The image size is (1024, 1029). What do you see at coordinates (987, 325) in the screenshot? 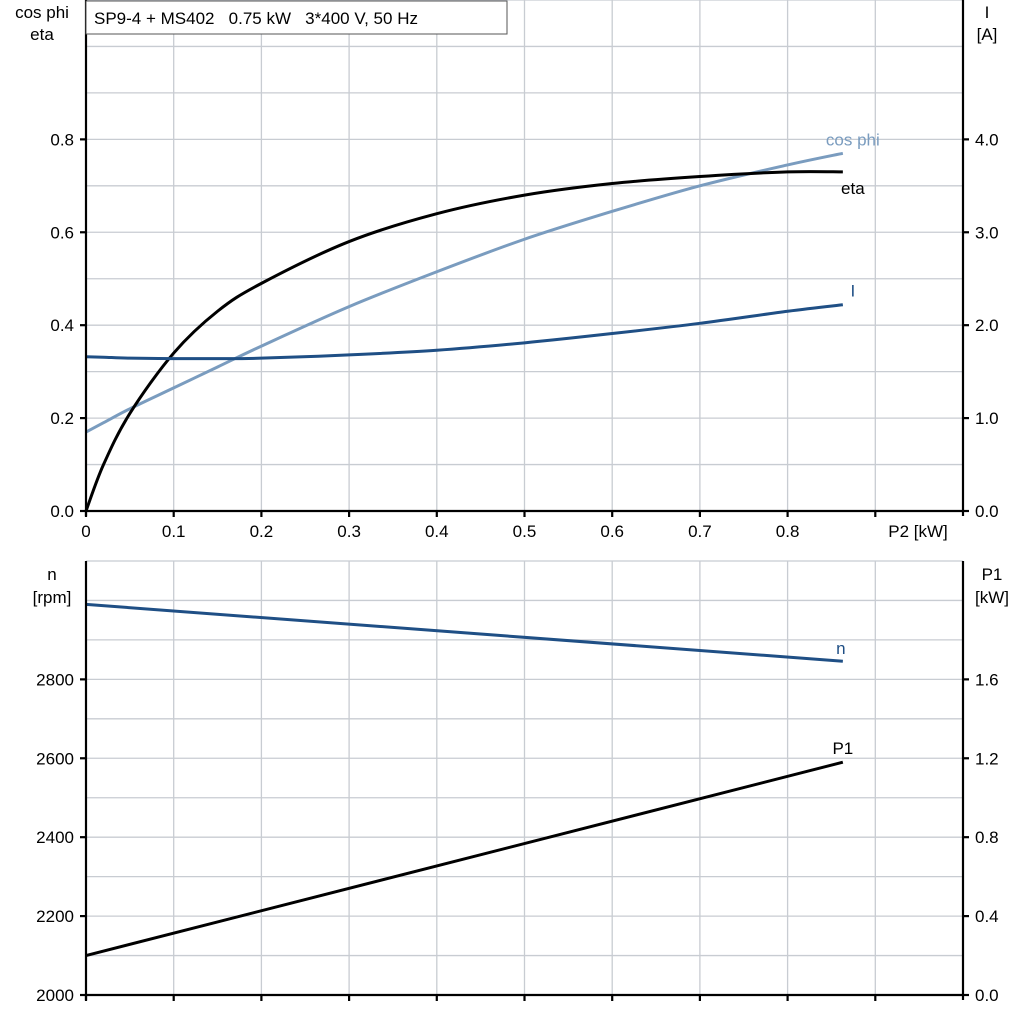
I see `right-tick-label: 2.0` at bounding box center [987, 325].